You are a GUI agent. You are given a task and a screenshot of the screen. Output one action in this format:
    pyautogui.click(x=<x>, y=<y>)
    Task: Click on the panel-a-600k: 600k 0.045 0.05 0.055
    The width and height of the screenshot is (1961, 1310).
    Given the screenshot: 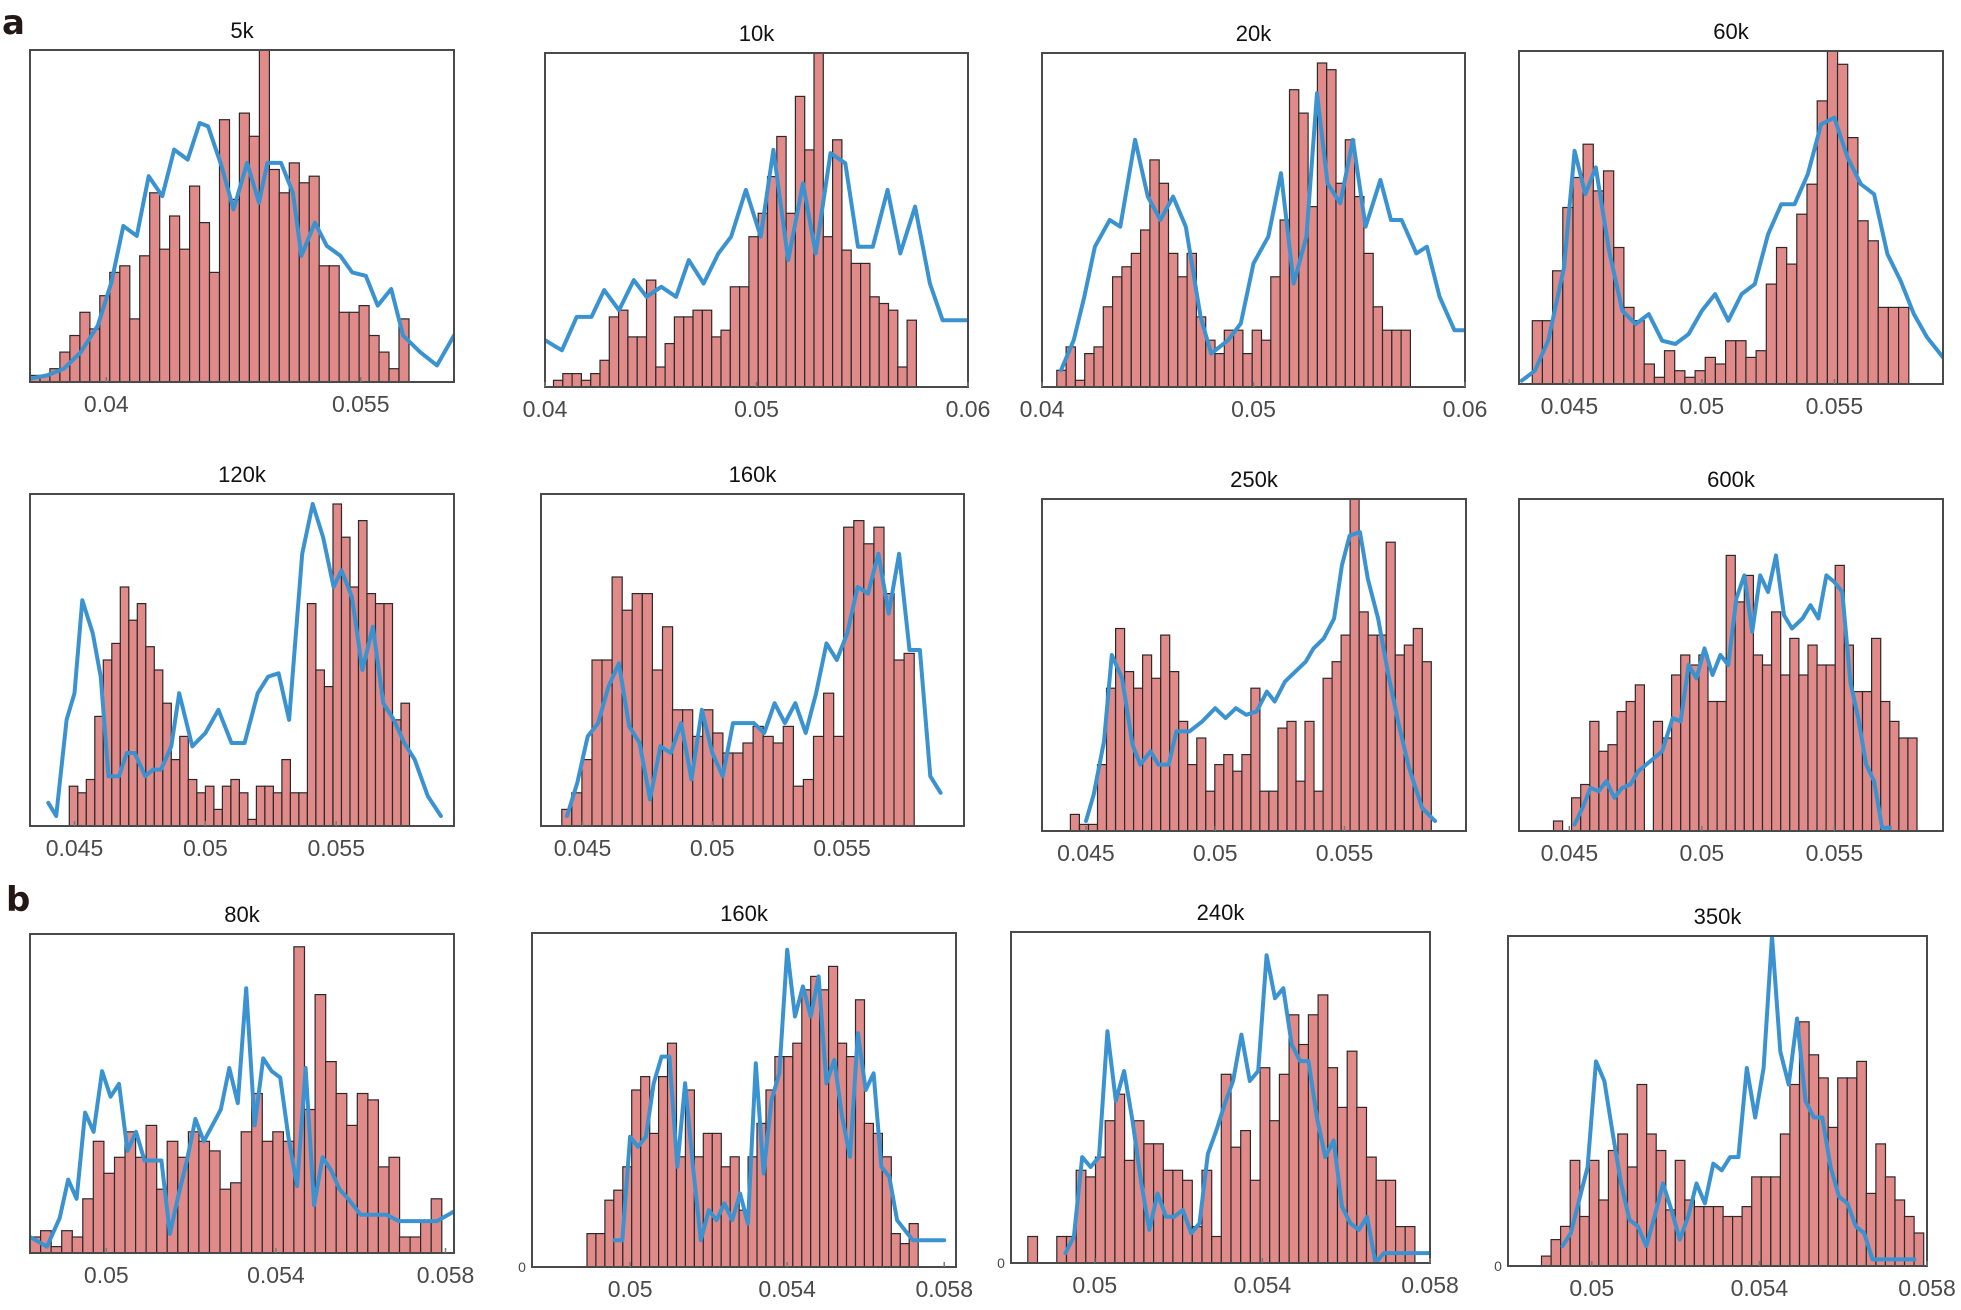 What is the action you would take?
    pyautogui.click(x=1731, y=666)
    